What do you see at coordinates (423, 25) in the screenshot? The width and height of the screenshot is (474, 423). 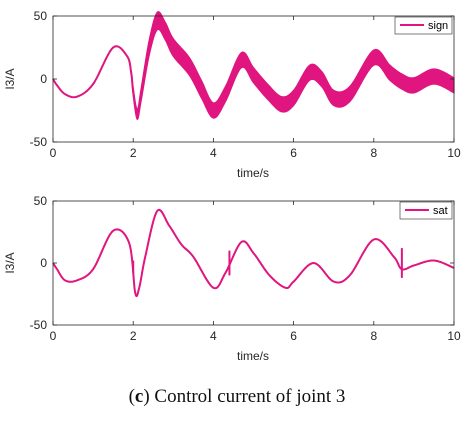 I see `legend: sign` at bounding box center [423, 25].